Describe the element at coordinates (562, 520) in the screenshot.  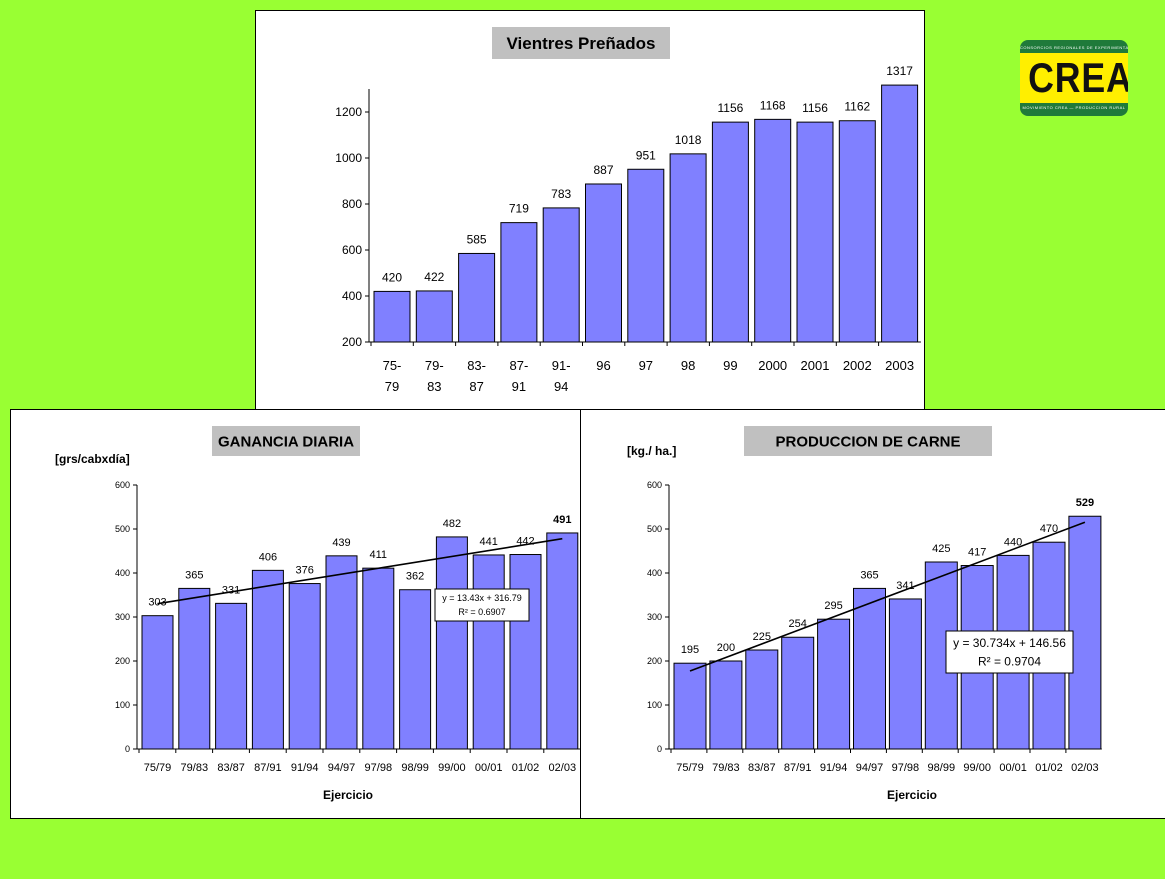
I see `ganancia-value-label: 491` at that location.